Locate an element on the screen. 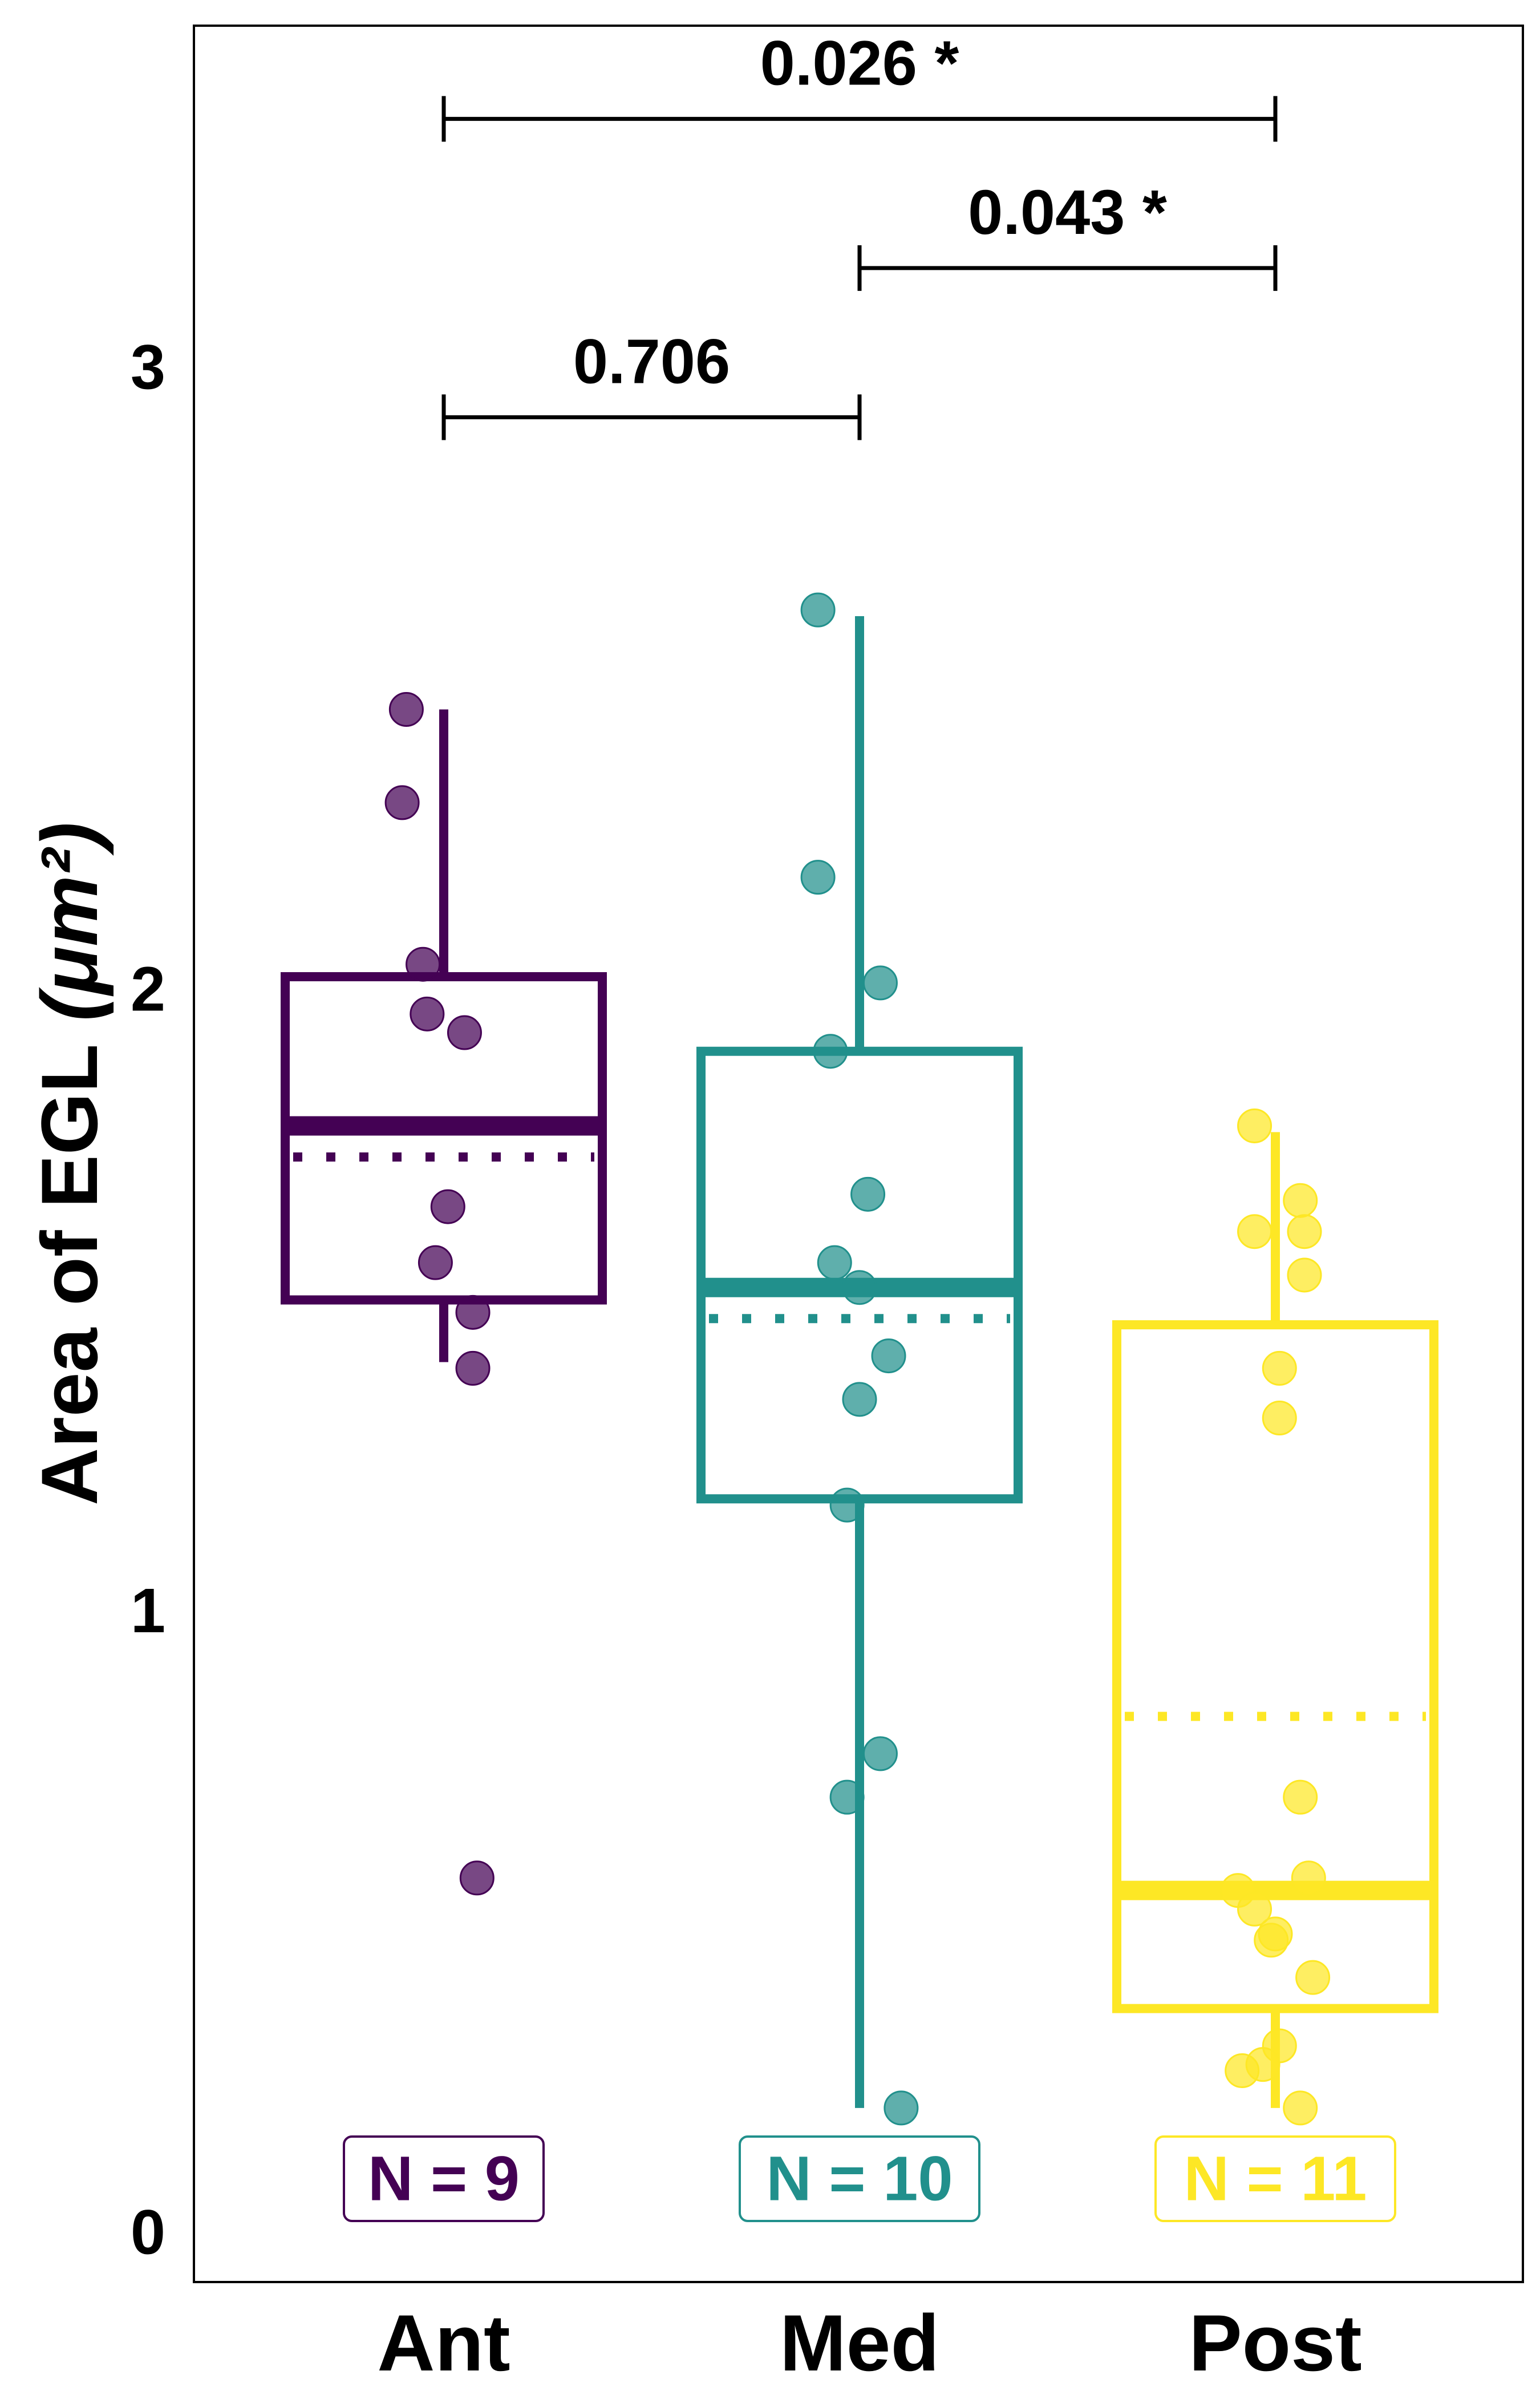  n-label-ant: N = 9 is located at coordinates (444, 2178).